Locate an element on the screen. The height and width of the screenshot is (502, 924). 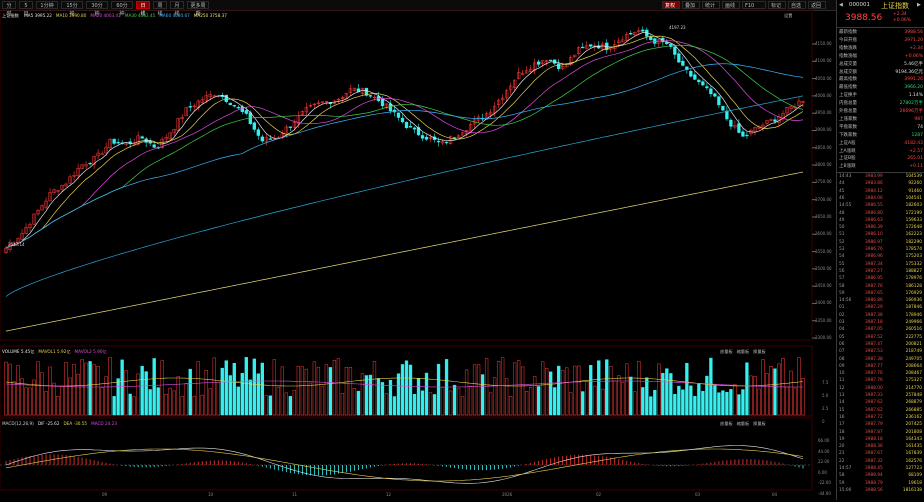
volume-mode-button: 缩量板 is located at coordinates (743, 351).